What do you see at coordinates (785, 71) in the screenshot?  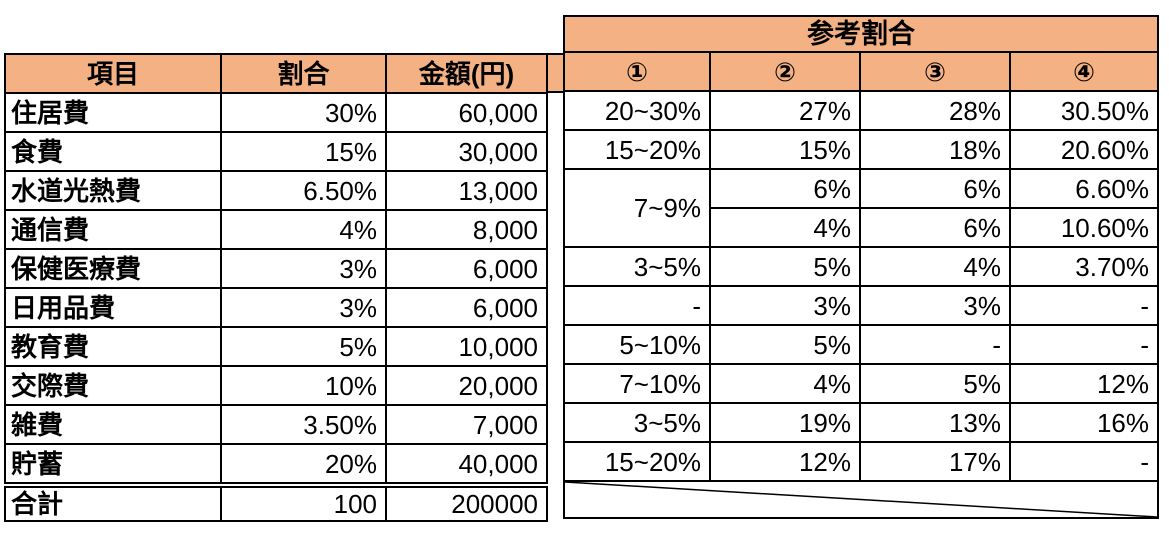 I see `header-ref-2: ②` at bounding box center [785, 71].